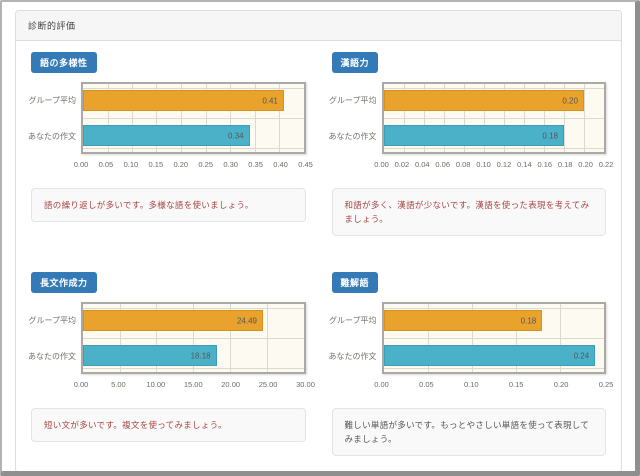  Describe the element at coordinates (193, 166) in the screenshot. I see `x-axis-ticks: 0.00 0.05 0.10 0.15 0.20 0.25 0.30 0.35 0.40 0.45` at that location.